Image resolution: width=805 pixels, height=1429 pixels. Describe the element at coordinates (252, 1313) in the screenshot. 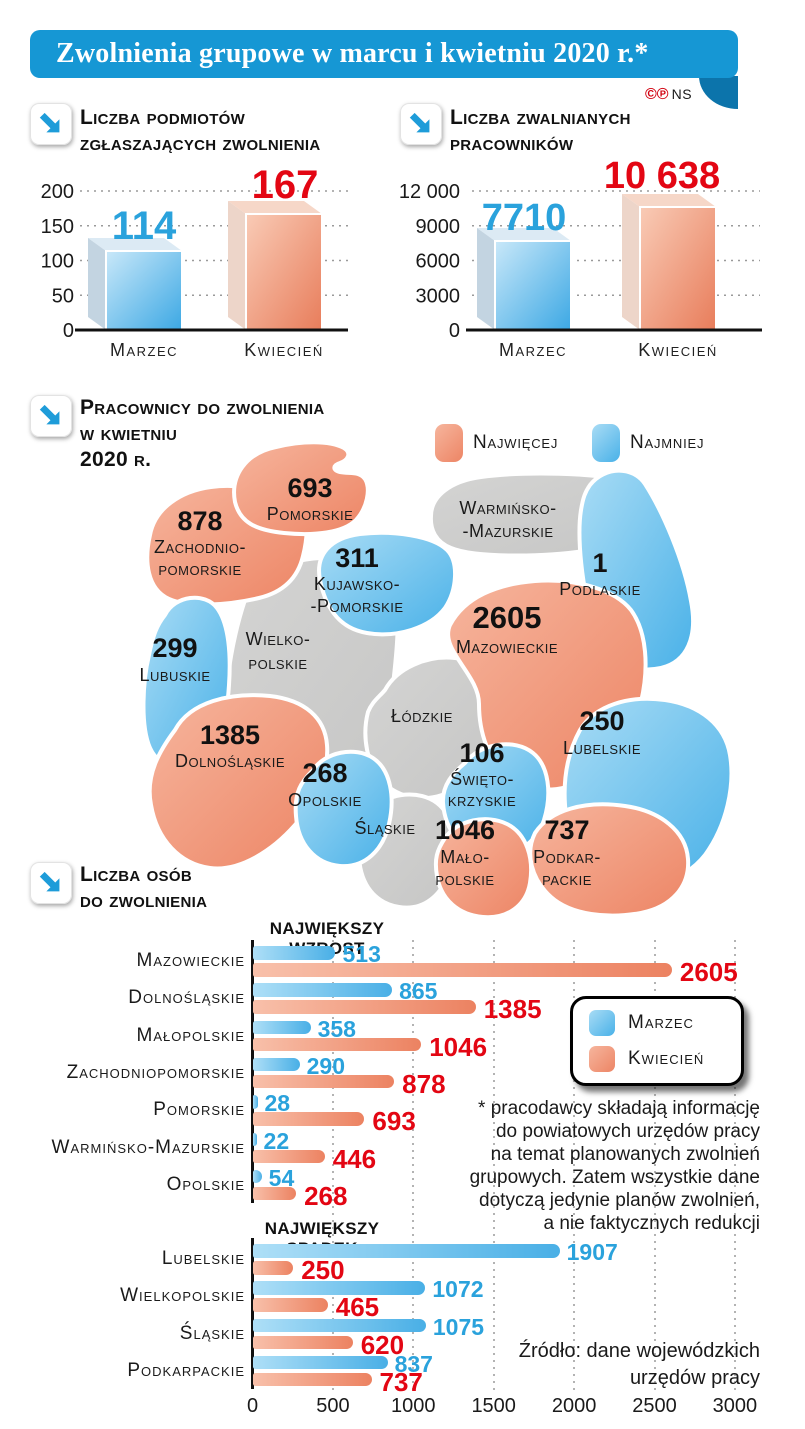

I see `y-axis-line` at that location.